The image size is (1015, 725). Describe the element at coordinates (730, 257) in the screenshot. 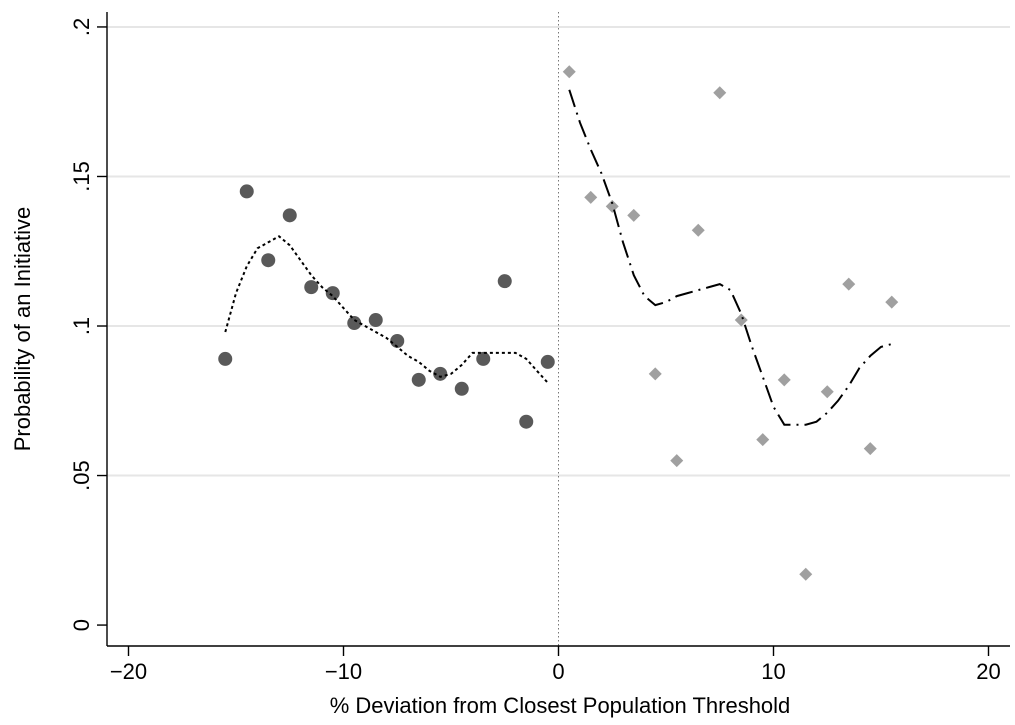

I see `fit-line-dashdot` at that location.